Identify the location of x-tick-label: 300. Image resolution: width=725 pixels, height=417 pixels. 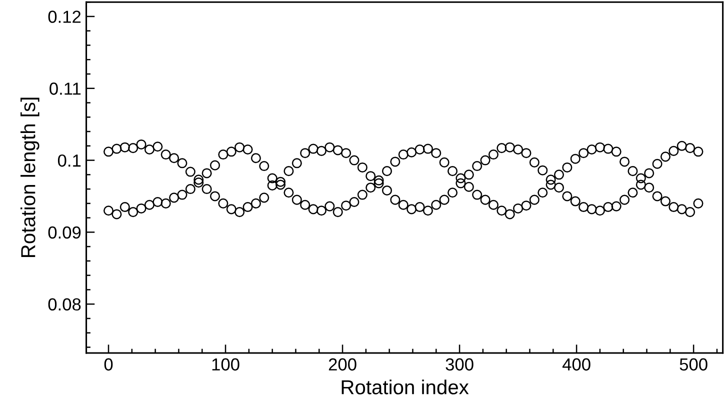
(460, 364).